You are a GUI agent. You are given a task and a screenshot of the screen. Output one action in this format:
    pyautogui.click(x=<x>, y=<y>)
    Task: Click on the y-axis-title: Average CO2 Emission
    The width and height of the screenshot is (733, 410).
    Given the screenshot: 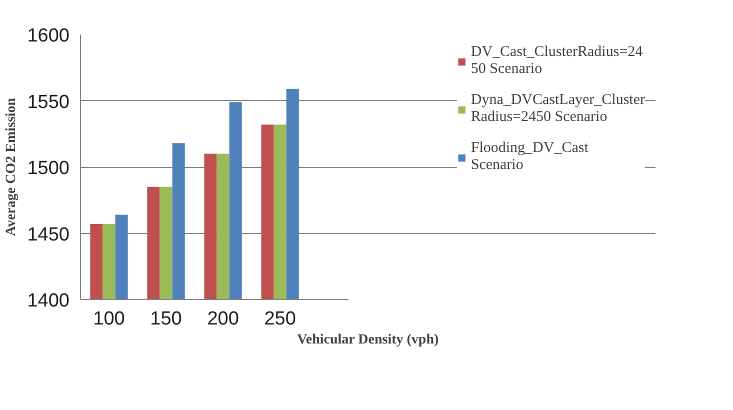 What is the action you would take?
    pyautogui.click(x=12, y=167)
    